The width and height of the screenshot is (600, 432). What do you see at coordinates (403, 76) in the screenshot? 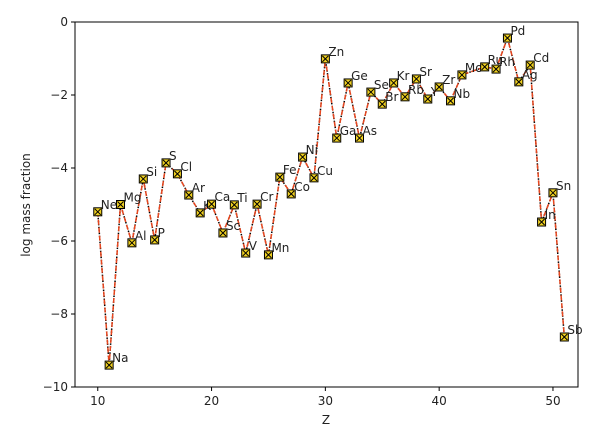
I see `point-label: Kr` at bounding box center [403, 76].